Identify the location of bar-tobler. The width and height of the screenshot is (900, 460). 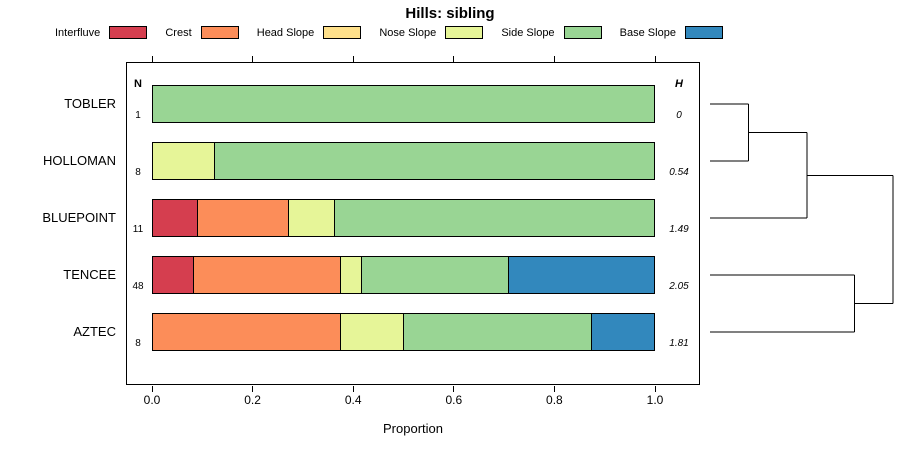
(403, 104).